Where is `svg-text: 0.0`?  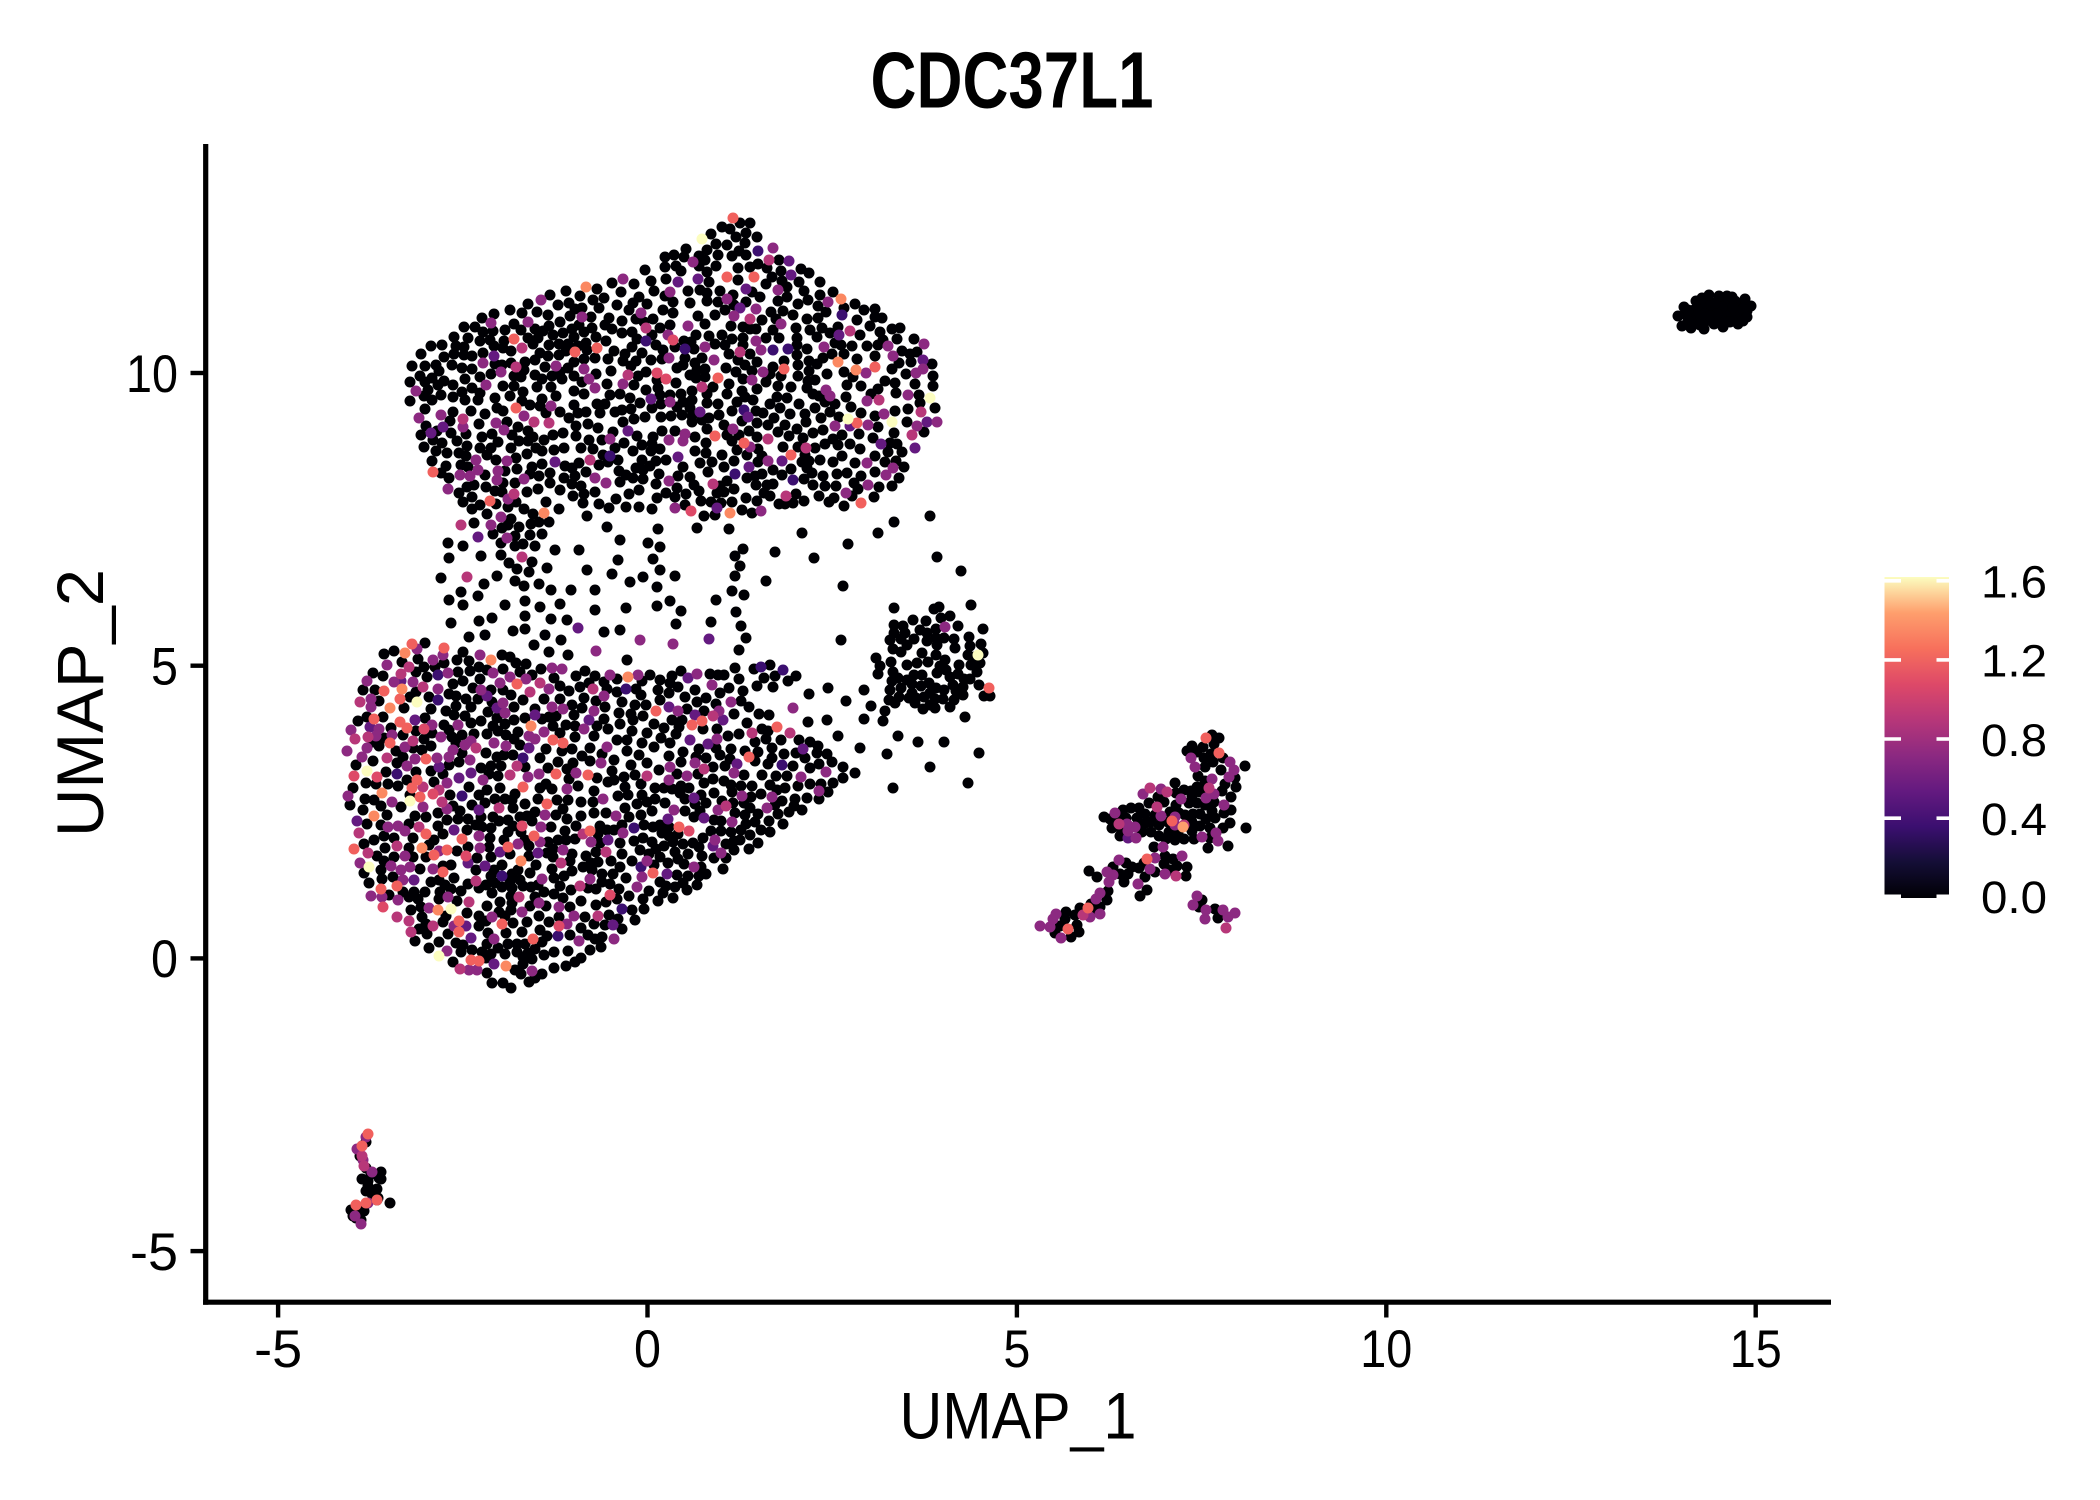 svg-text: 0.0 is located at coordinates (2014, 897).